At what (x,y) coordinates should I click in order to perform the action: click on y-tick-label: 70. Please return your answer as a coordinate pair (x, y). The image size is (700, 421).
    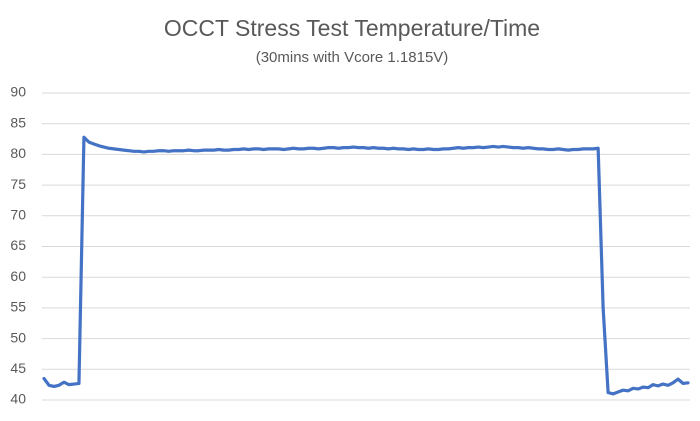
    Looking at the image, I should click on (18, 215).